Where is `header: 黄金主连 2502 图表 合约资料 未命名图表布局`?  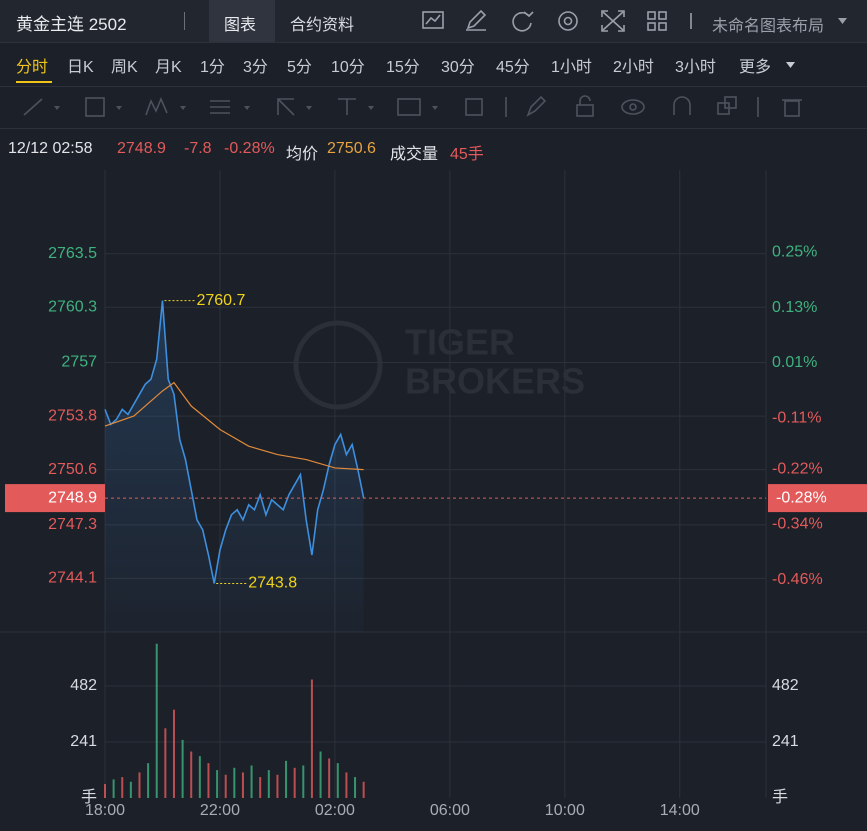
header: 黄金主连 2502 图表 合约资料 未命名图表布局 is located at coordinates (433, 21).